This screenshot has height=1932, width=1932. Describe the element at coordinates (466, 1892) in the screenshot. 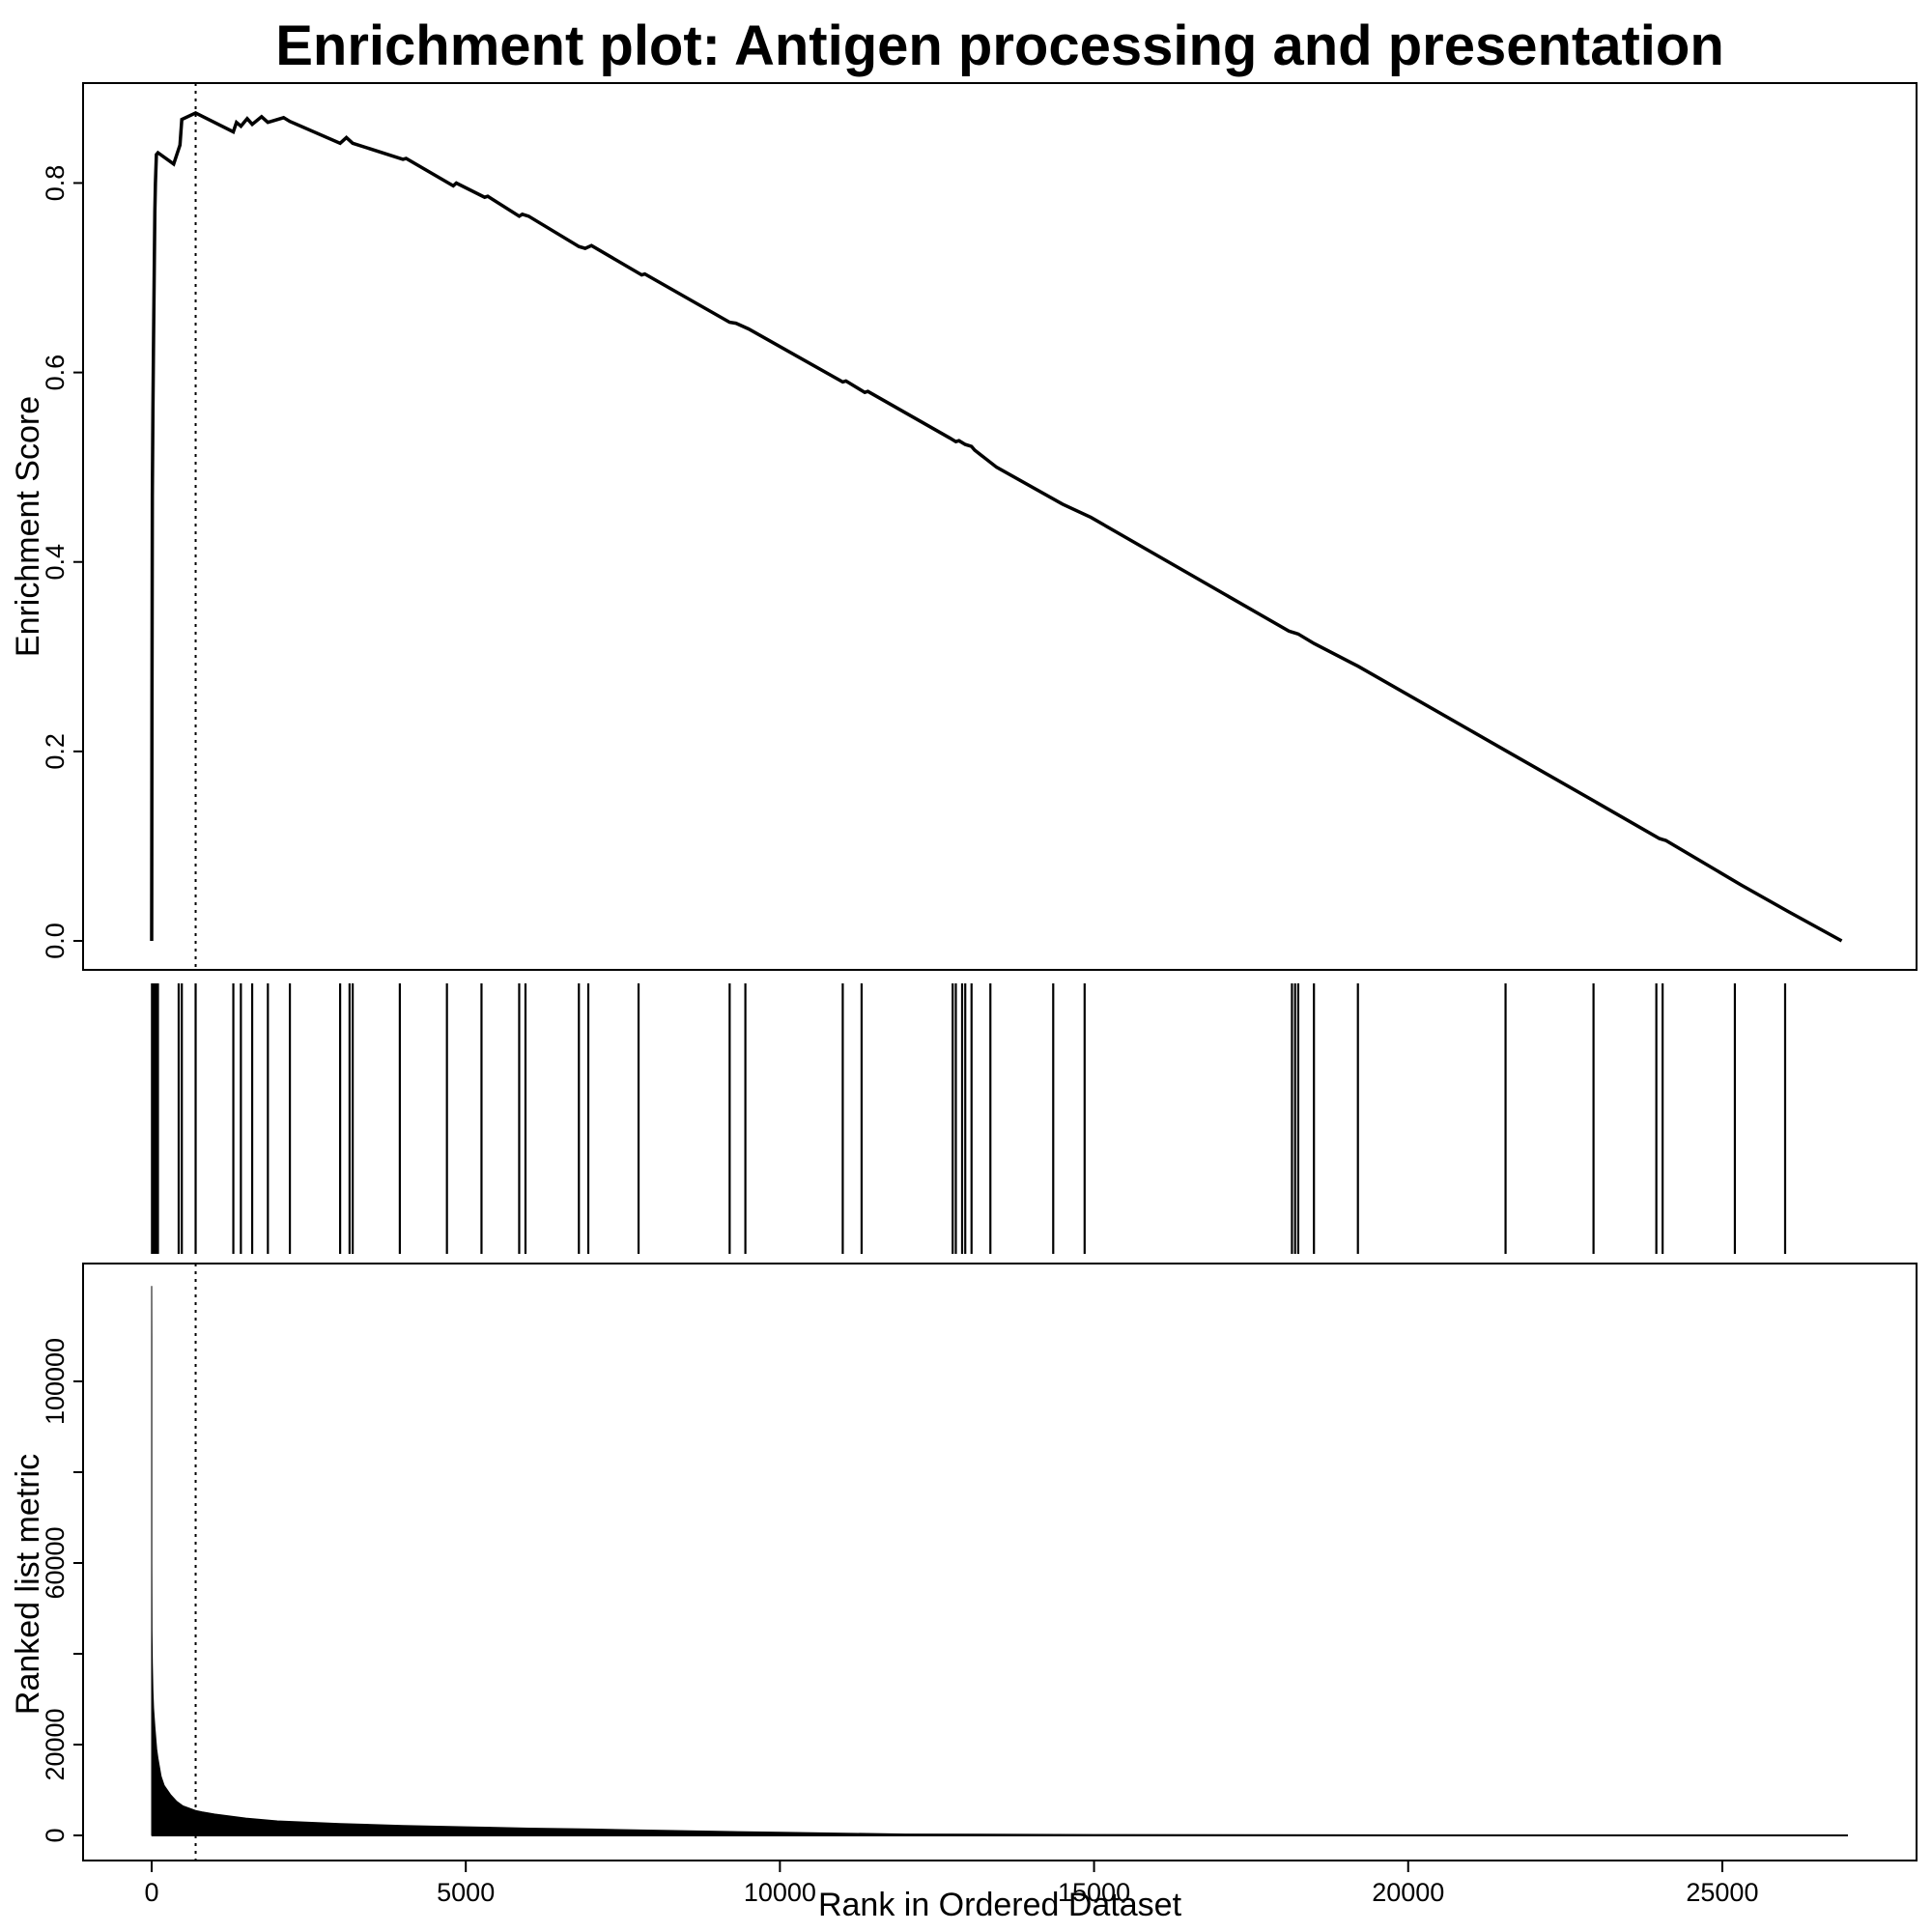

I see `x-tick-label: 5000` at that location.